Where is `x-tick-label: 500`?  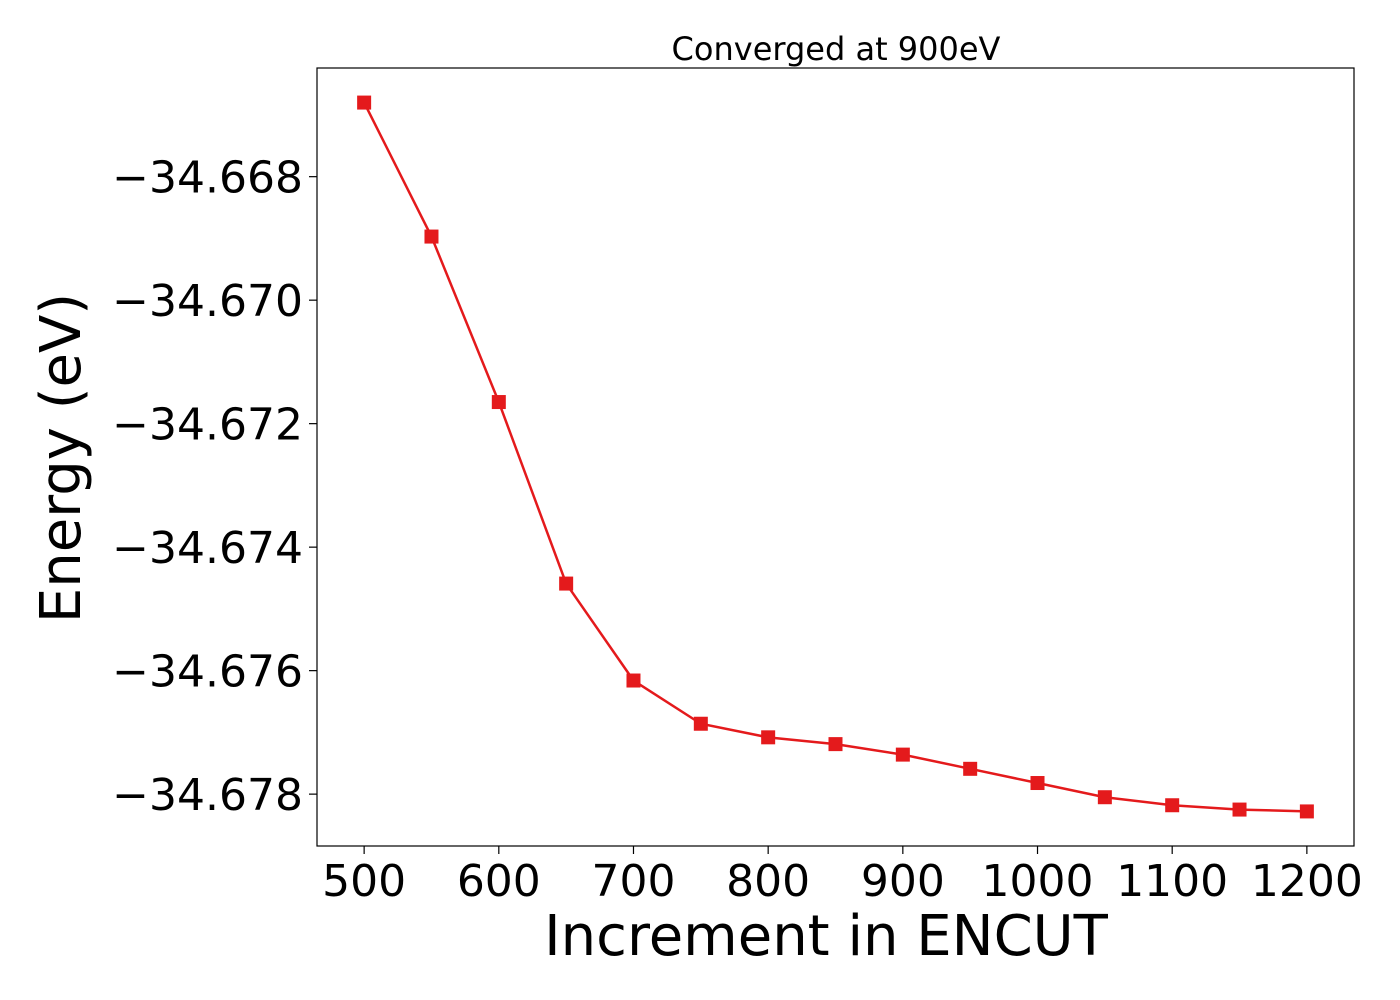 x-tick-label: 500 is located at coordinates (364, 881).